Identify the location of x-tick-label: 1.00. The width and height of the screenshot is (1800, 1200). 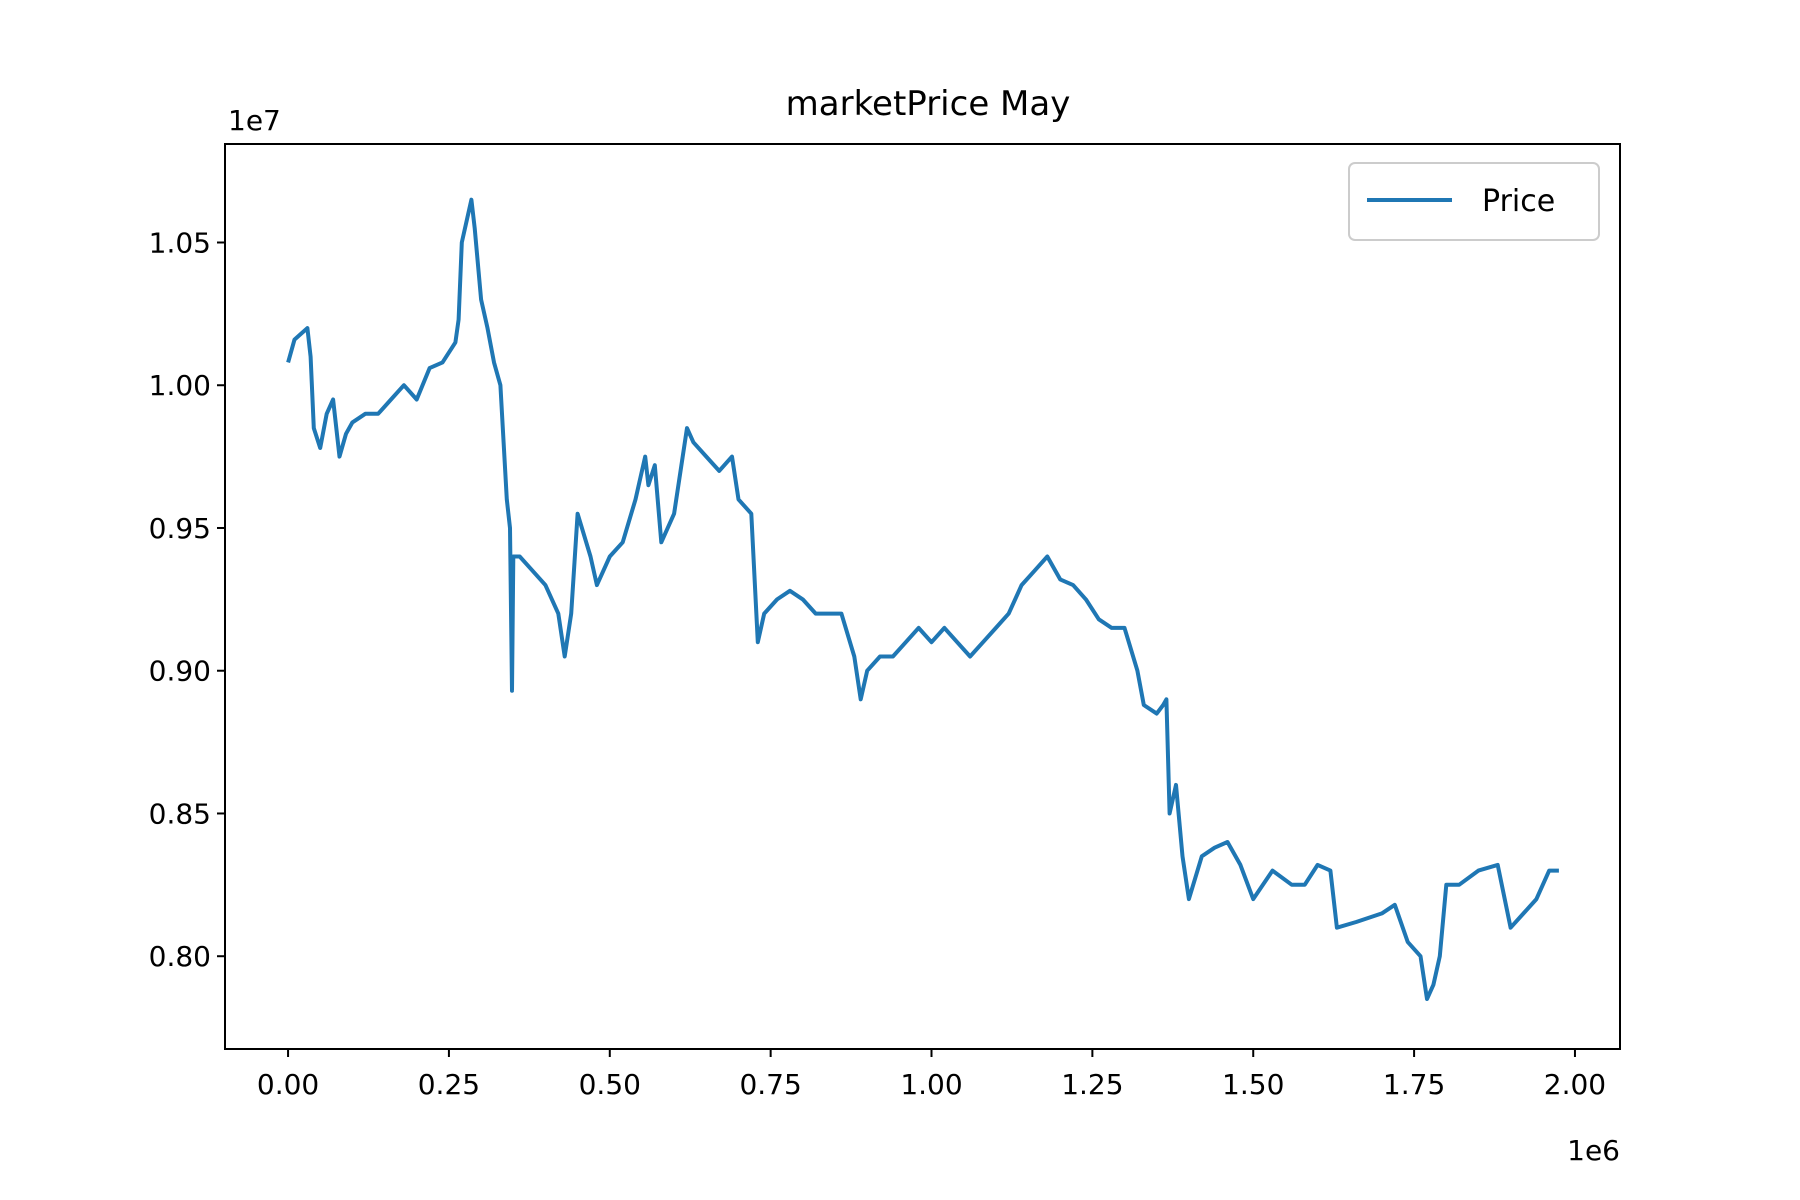
(931, 1084).